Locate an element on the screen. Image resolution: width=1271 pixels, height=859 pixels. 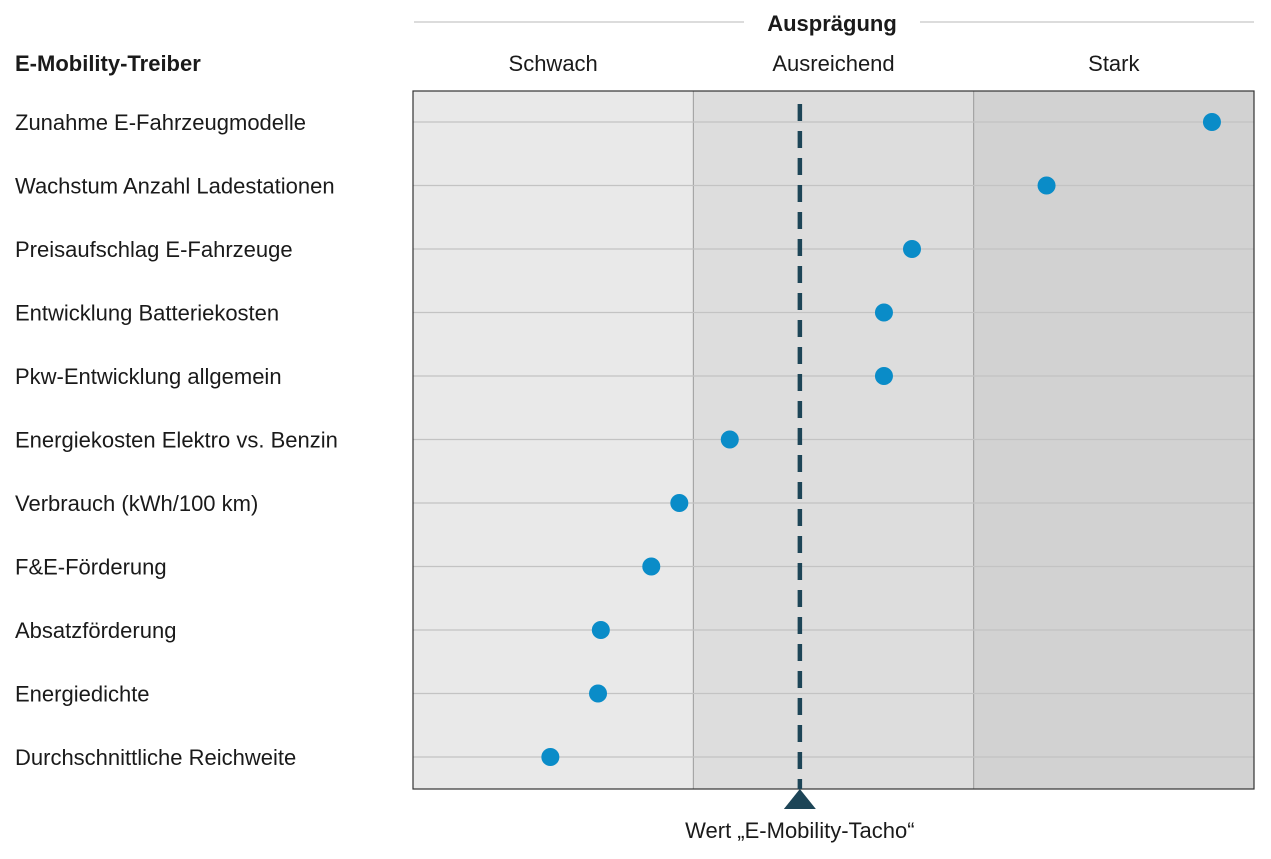
row-label: Energiekosten Elektro vs. Benzin is located at coordinates (176, 440).